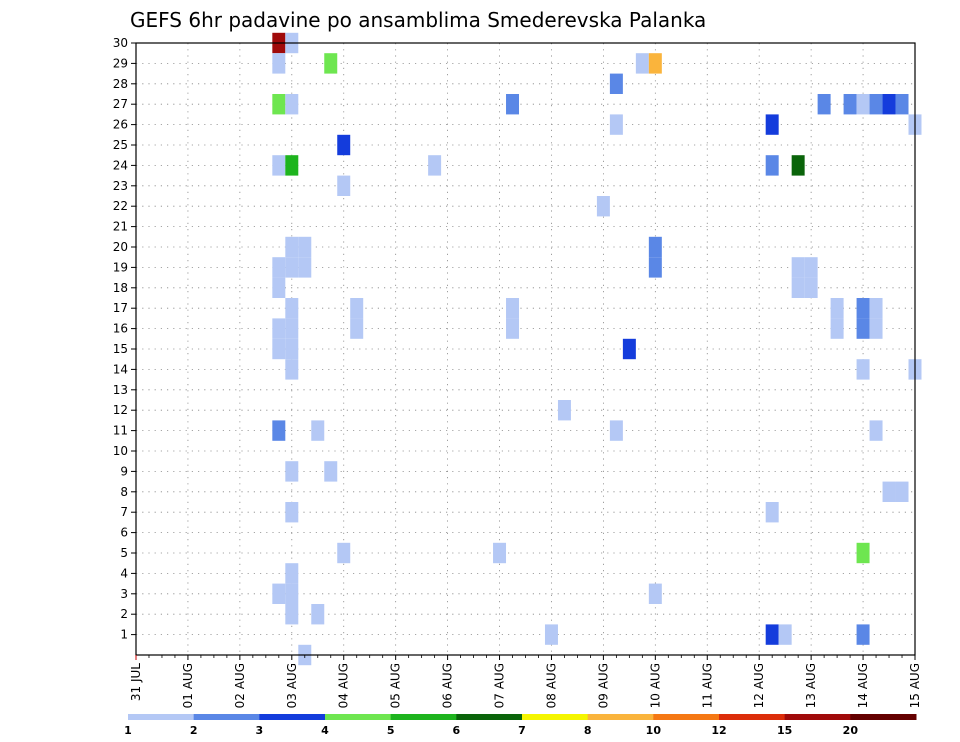  I want to click on colorbar-label: 8, so click(588, 730).